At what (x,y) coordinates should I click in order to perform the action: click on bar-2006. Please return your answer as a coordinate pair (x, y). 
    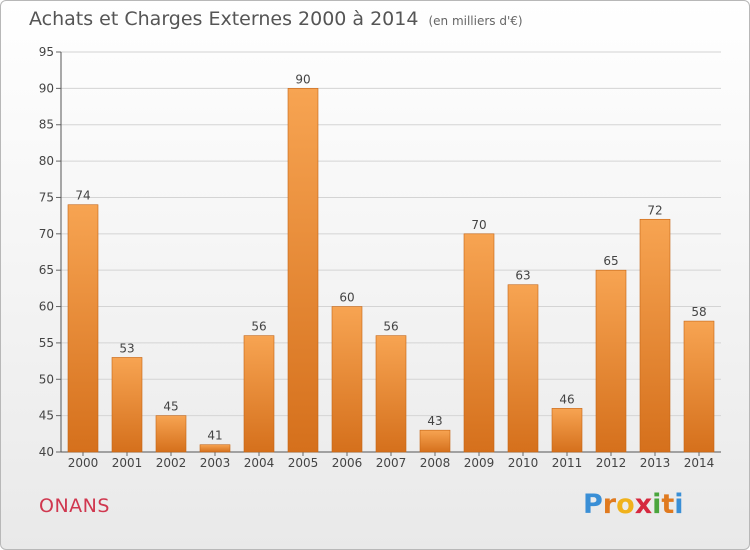
    Looking at the image, I should click on (347, 379).